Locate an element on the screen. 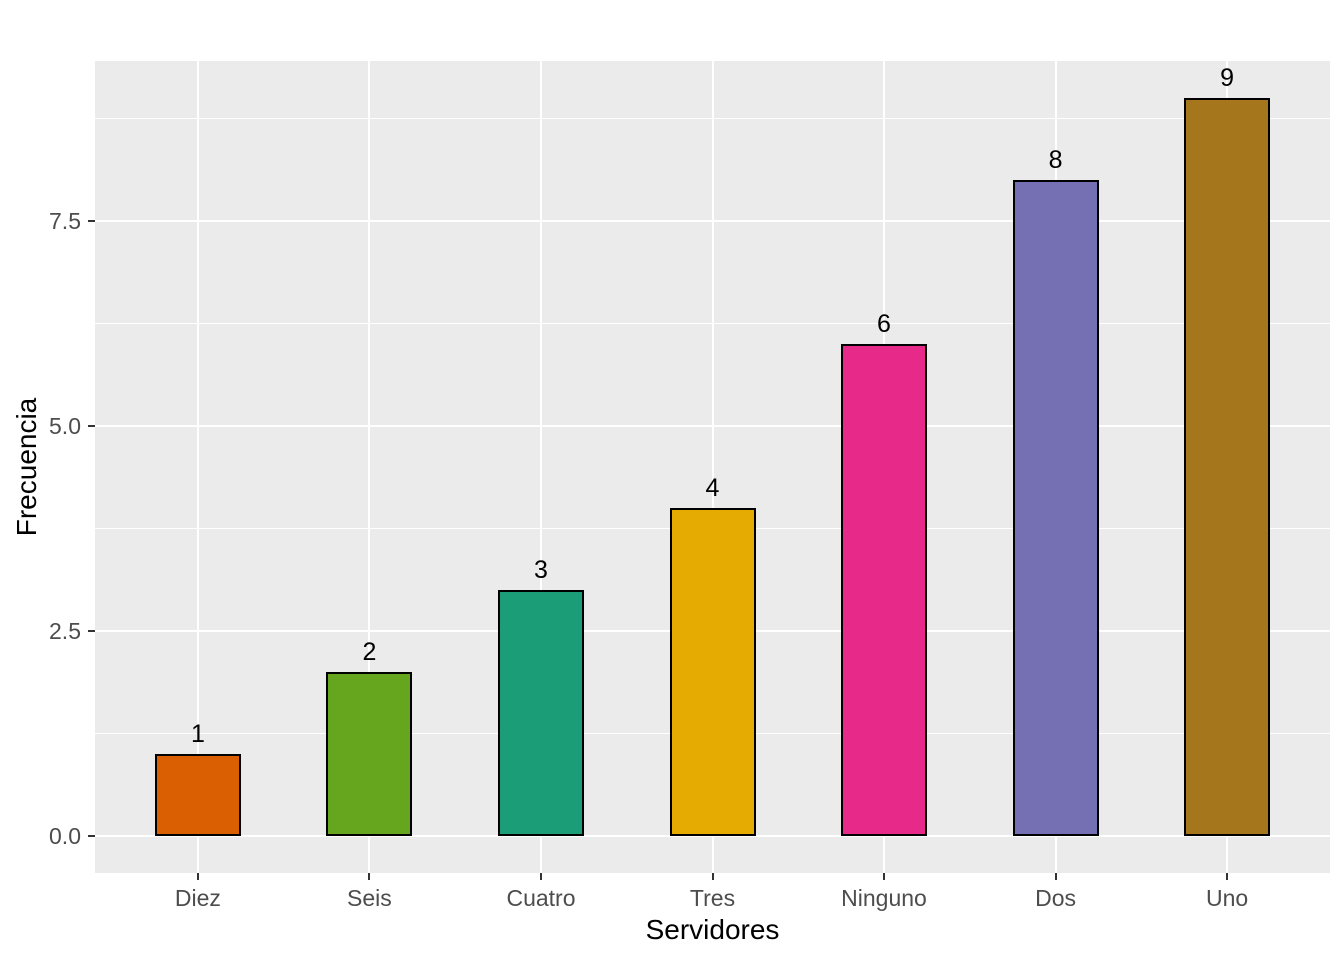 The image size is (1344, 960). y-tick-label: 7.5 is located at coordinates (65, 221).